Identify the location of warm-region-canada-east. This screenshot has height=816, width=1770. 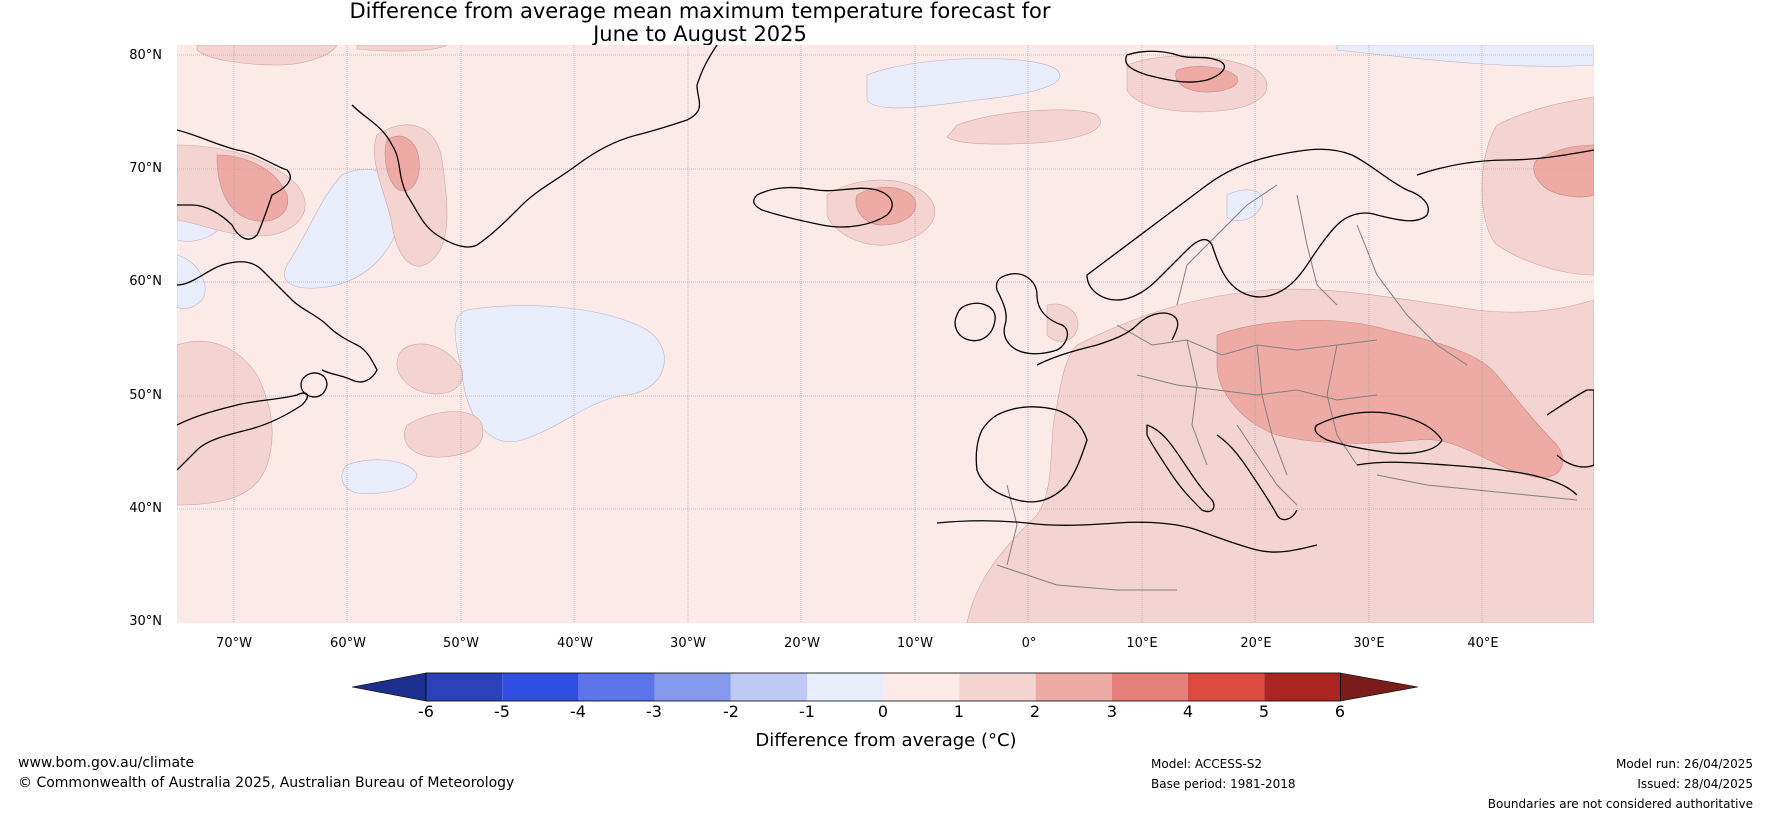
(225, 423).